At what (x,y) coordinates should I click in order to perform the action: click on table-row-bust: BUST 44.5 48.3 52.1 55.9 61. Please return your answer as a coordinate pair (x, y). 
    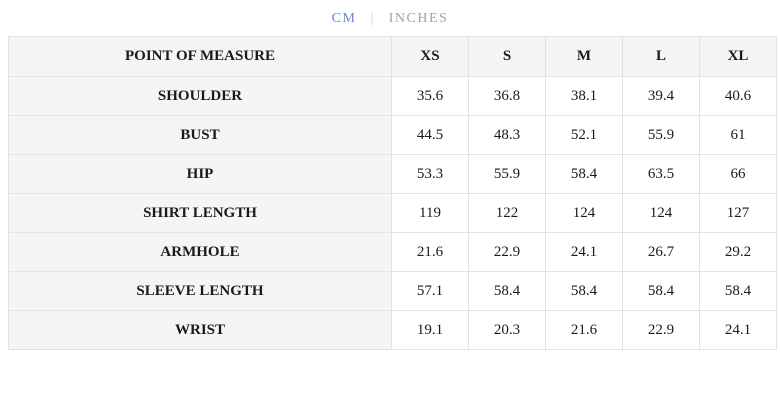
    Looking at the image, I should click on (392, 135).